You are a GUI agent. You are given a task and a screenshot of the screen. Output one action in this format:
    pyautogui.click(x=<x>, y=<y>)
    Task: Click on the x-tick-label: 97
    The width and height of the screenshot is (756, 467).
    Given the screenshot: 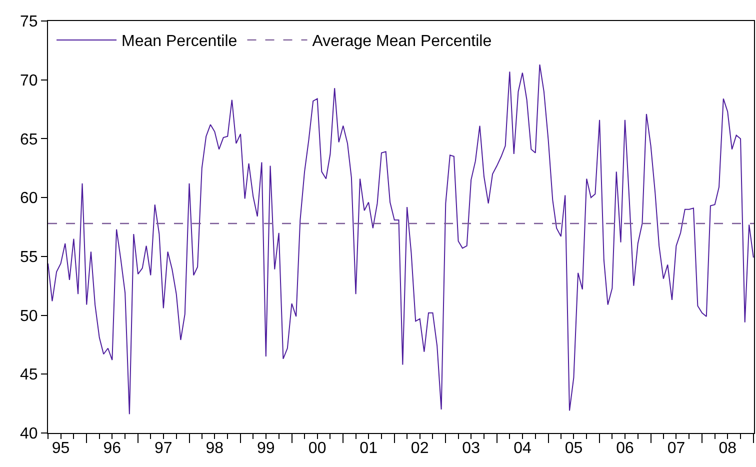 What is the action you would take?
    pyautogui.click(x=163, y=449)
    